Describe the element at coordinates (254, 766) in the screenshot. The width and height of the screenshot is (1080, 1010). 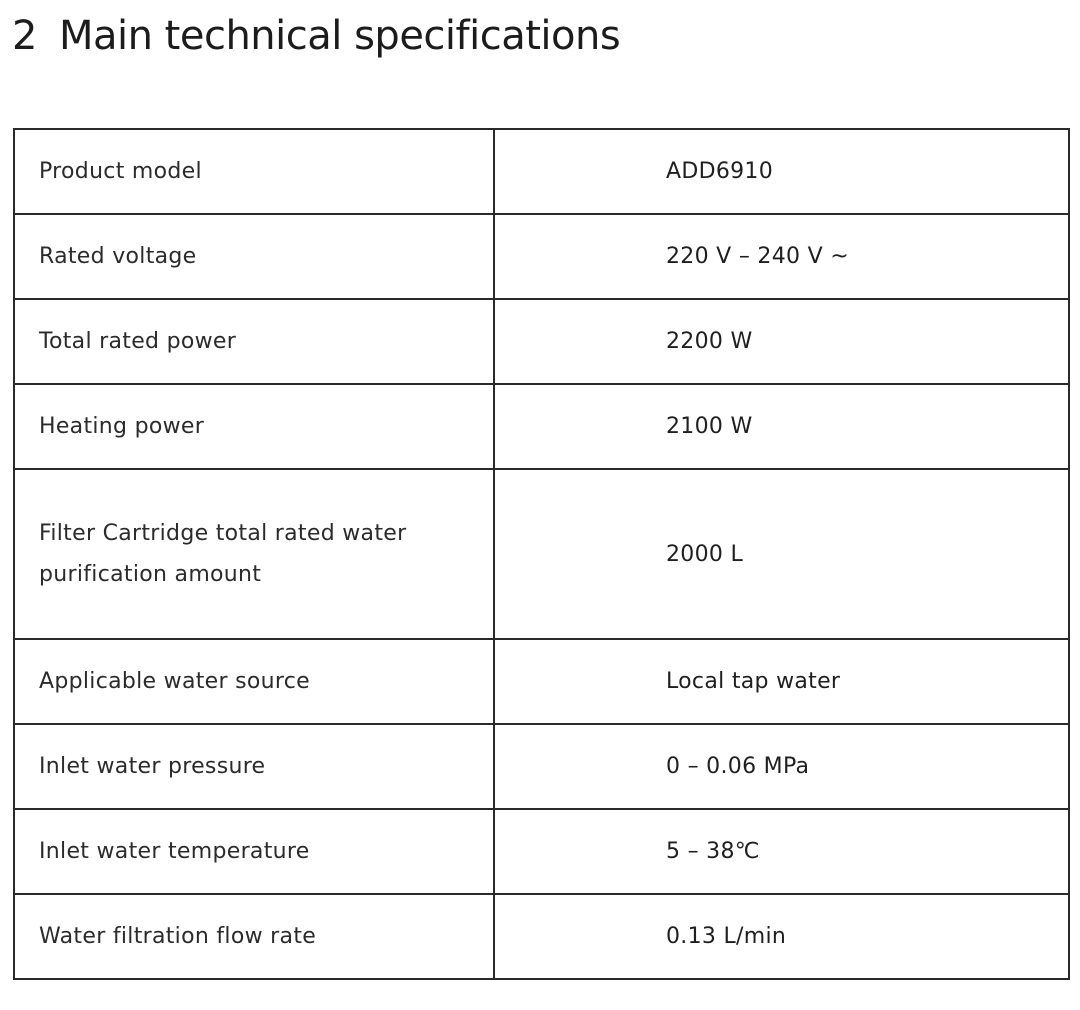
I see `spec-label: Inlet water pressure` at that location.